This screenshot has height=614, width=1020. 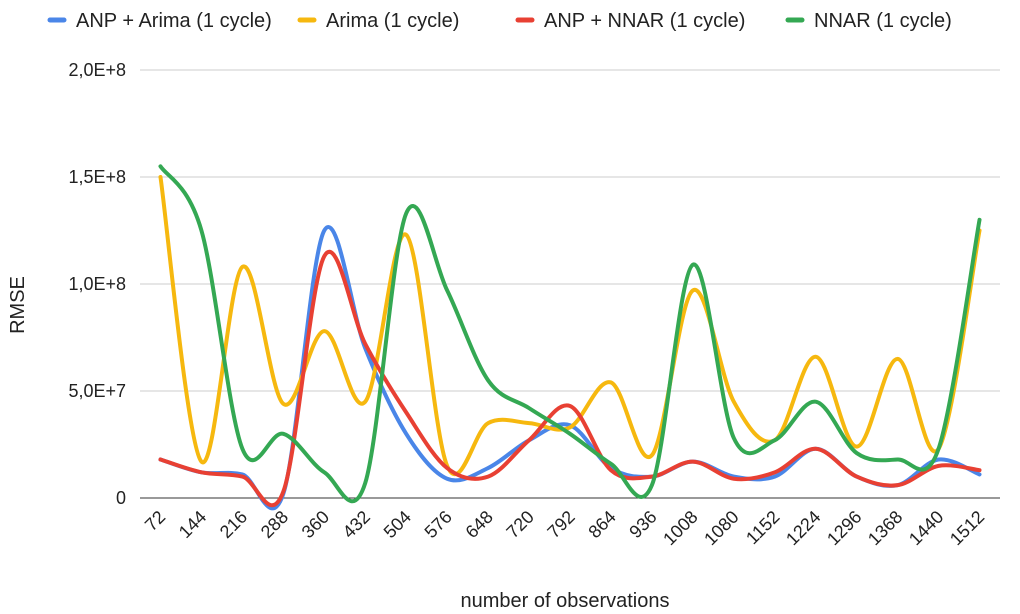 I want to click on x-tick-label: 288, so click(x=274, y=524).